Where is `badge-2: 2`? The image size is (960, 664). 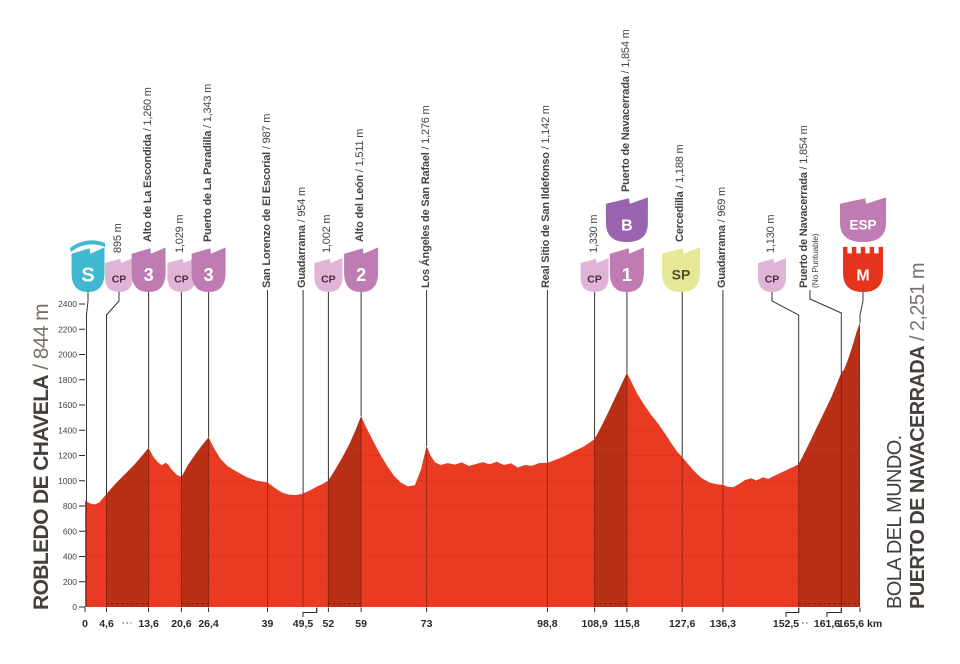
badge-2: 2 is located at coordinates (361, 269).